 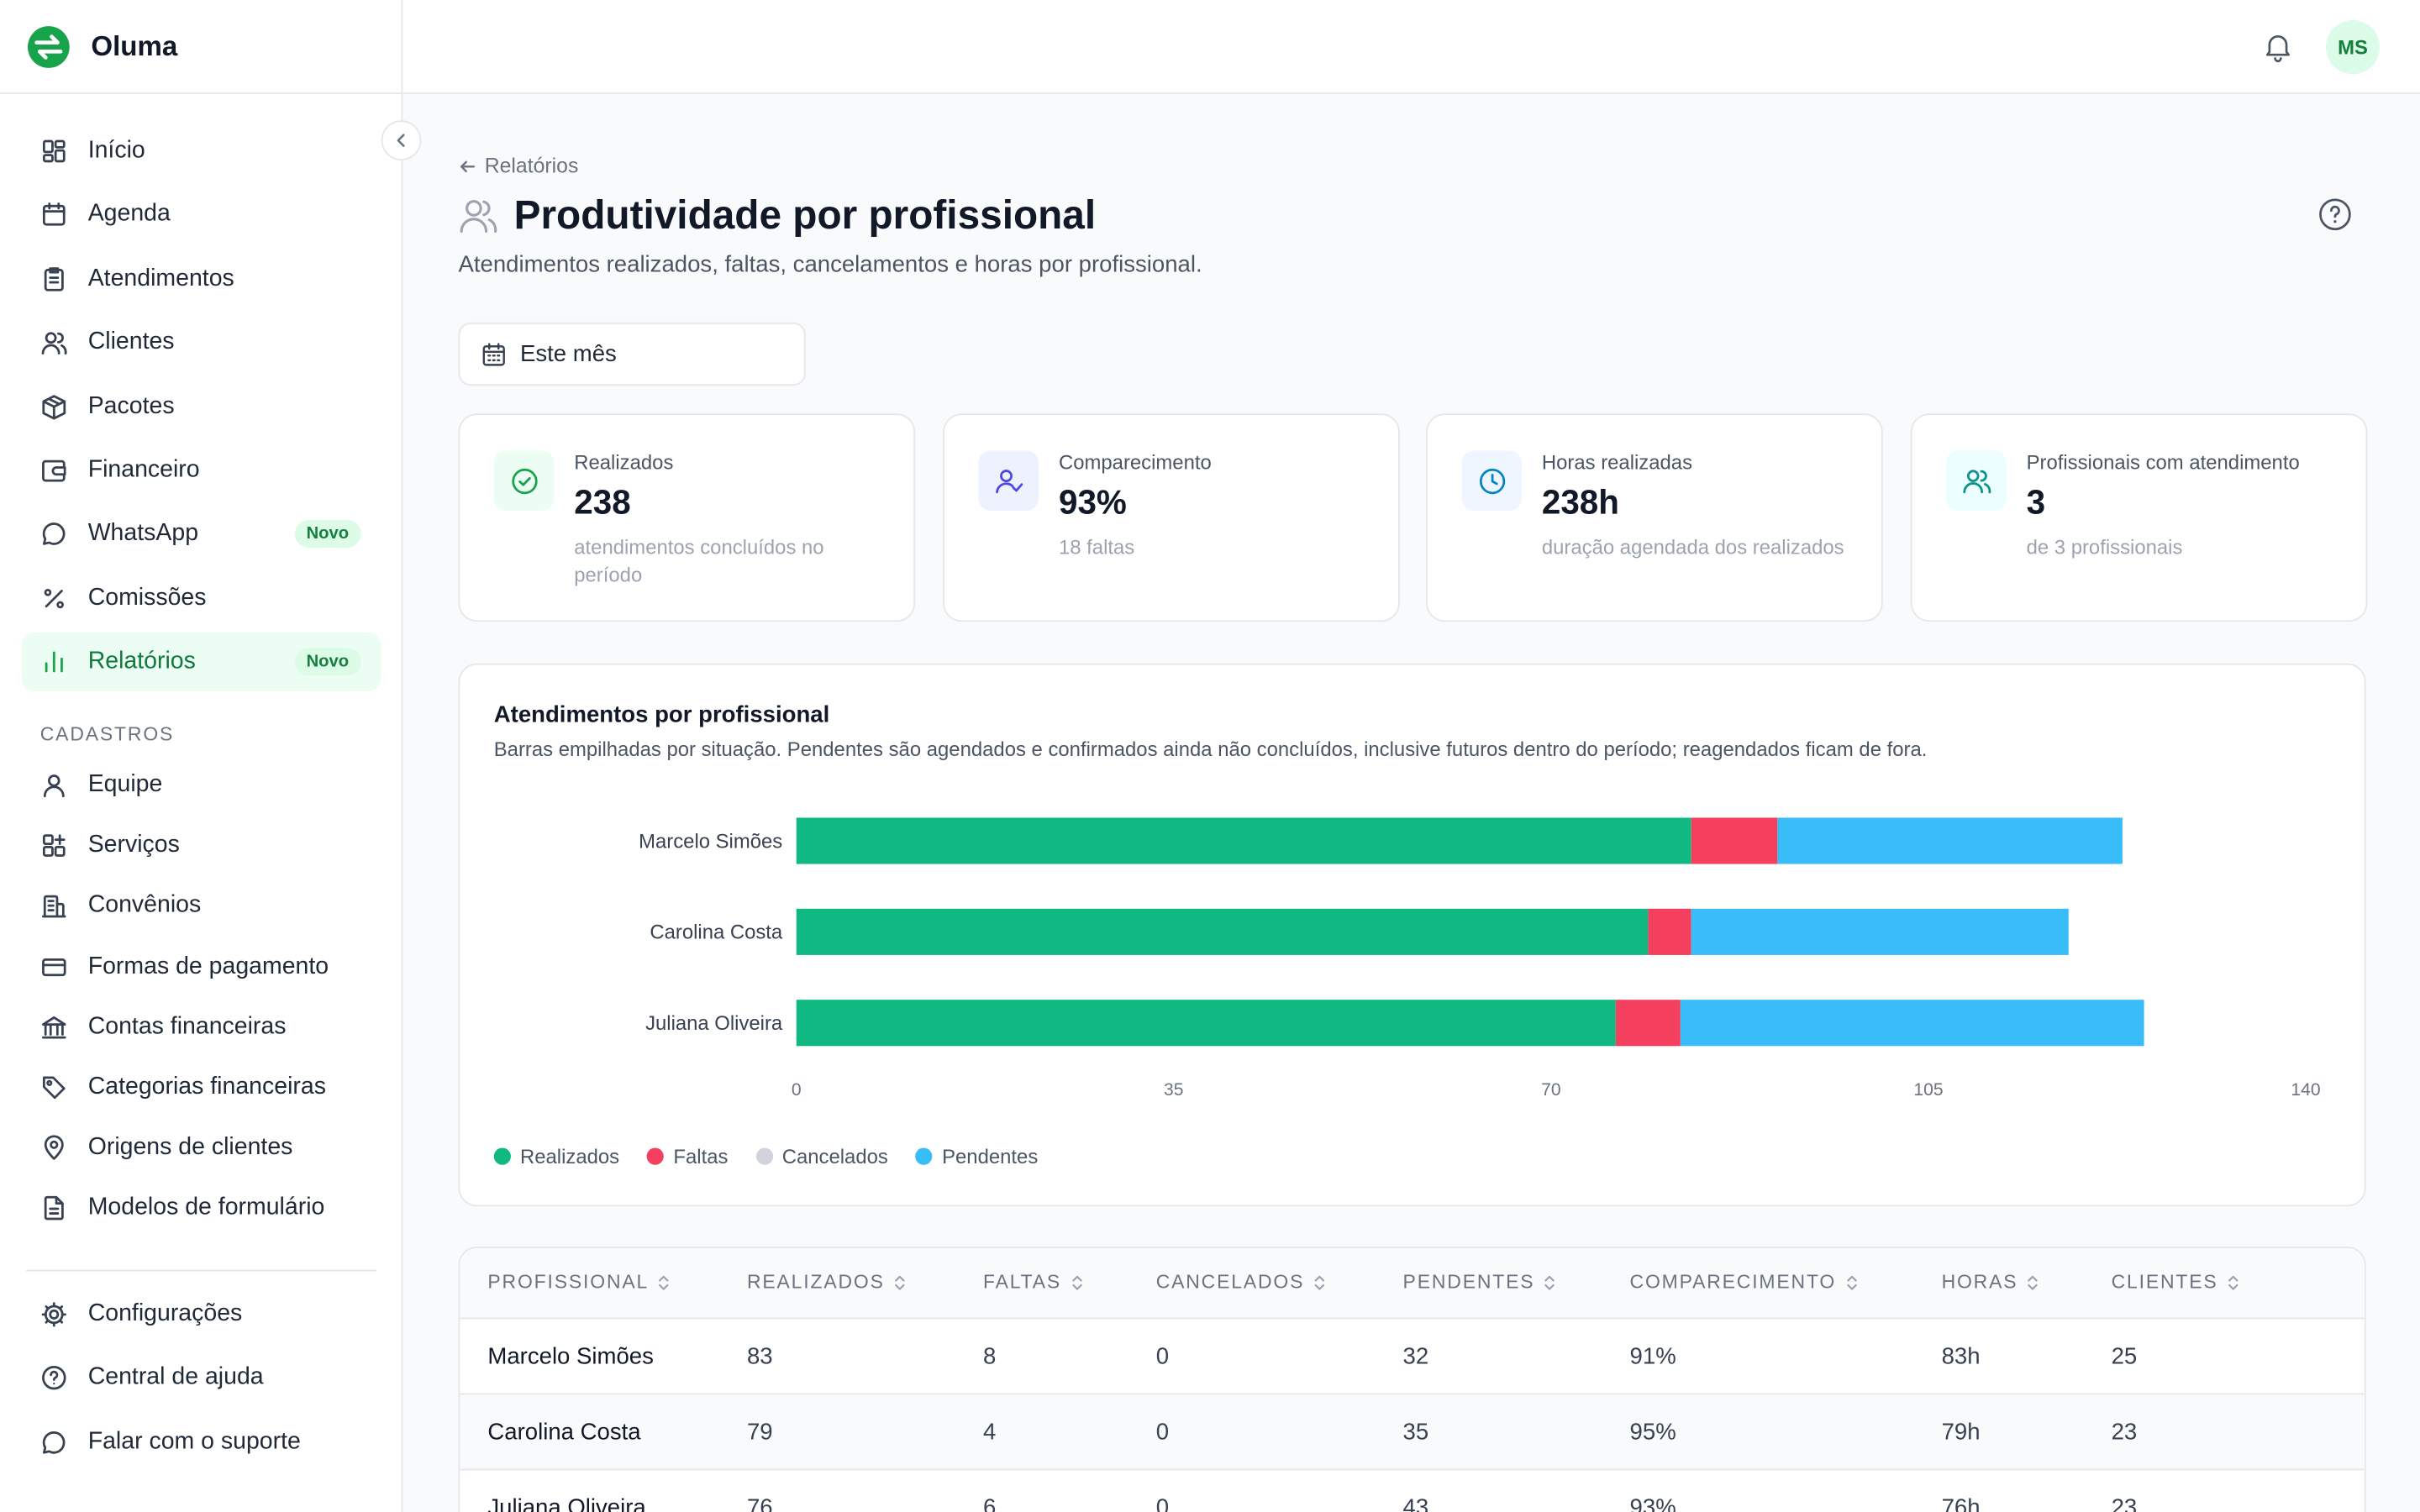 I want to click on sidebar-item-configuracoes: Configurações, so click(x=202, y=1314).